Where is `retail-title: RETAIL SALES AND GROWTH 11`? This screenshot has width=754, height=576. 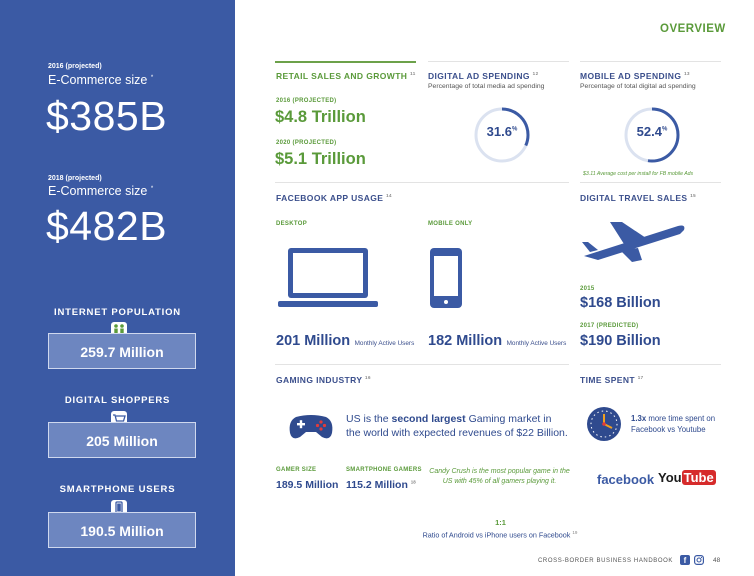 retail-title: RETAIL SALES AND GROWTH 11 is located at coordinates (346, 76).